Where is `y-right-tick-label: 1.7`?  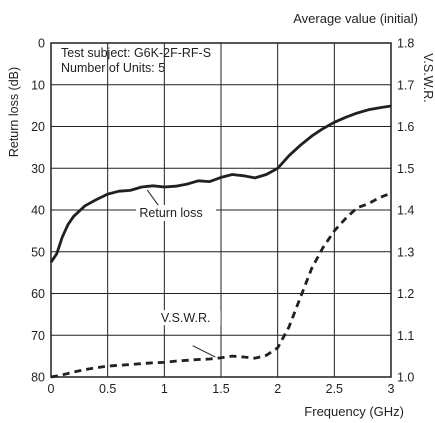 y-right-tick-label: 1.7 is located at coordinates (405, 85).